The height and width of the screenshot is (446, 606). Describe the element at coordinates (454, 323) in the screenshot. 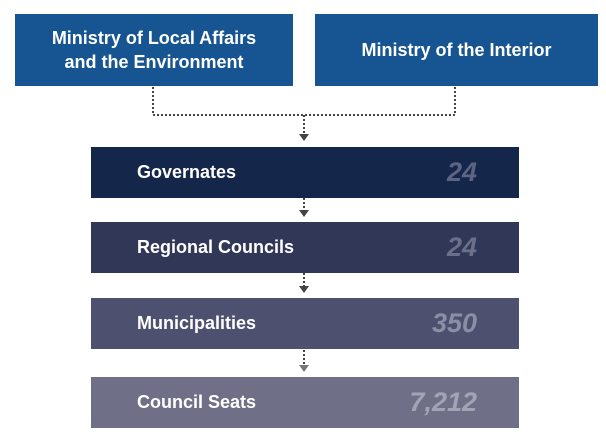

I see `tier-count: 350` at that location.